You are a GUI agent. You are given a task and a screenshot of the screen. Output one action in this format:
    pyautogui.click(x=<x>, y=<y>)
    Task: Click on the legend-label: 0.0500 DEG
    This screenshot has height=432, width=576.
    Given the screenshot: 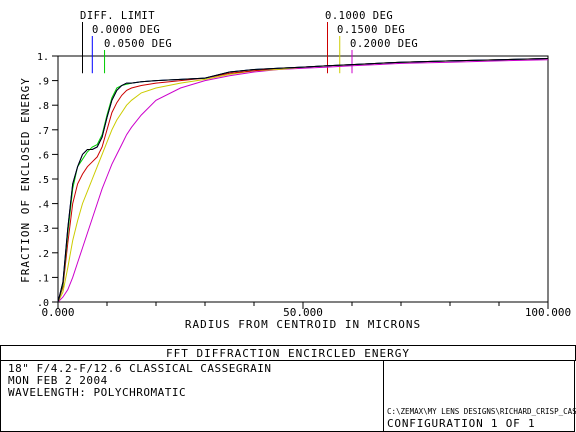 What is the action you would take?
    pyautogui.click(x=138, y=44)
    